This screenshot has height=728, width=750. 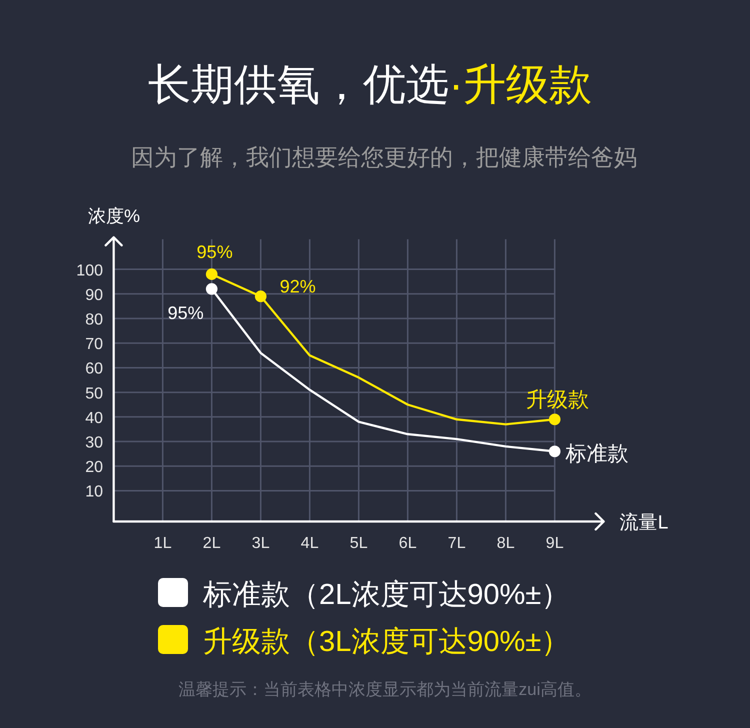 What do you see at coordinates (386, 642) in the screenshot?
I see `legend-label: 升级款（3L浓度可达90%±）` at bounding box center [386, 642].